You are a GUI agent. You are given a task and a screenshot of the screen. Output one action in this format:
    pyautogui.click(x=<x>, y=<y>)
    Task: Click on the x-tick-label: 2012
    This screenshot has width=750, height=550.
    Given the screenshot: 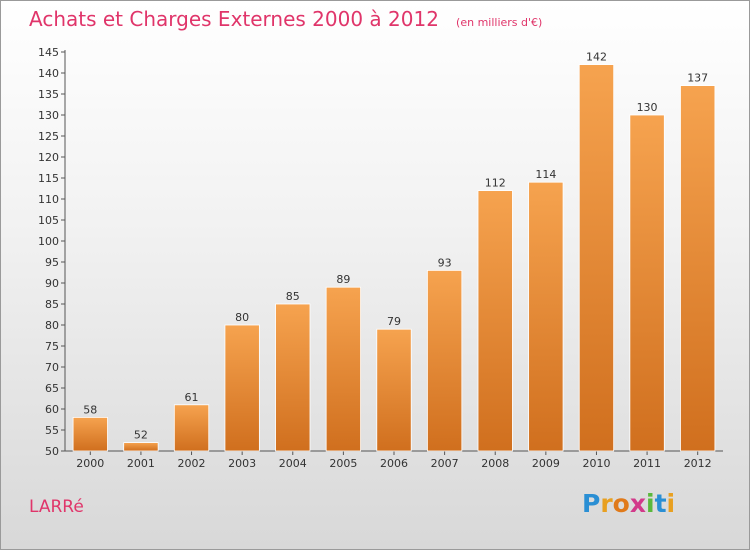 What is the action you would take?
    pyautogui.click(x=698, y=463)
    